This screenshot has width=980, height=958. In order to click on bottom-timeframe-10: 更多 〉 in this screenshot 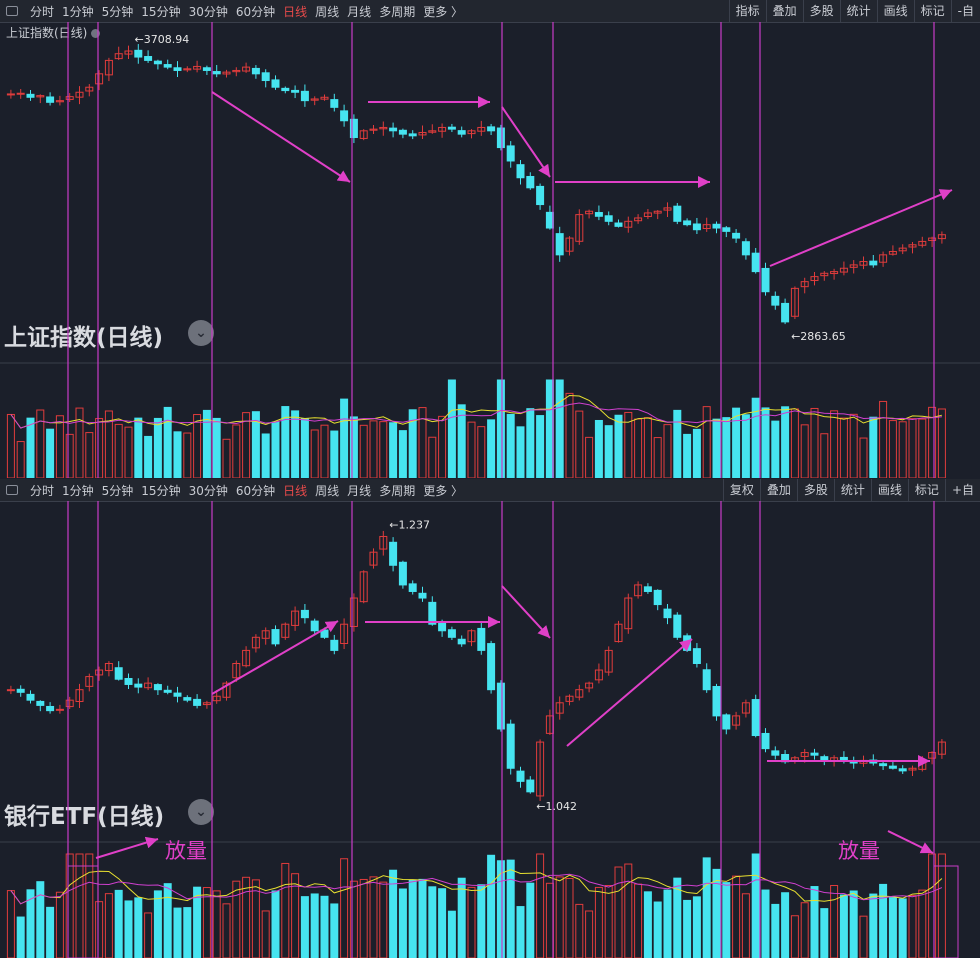, I will do `click(443, 490)`.